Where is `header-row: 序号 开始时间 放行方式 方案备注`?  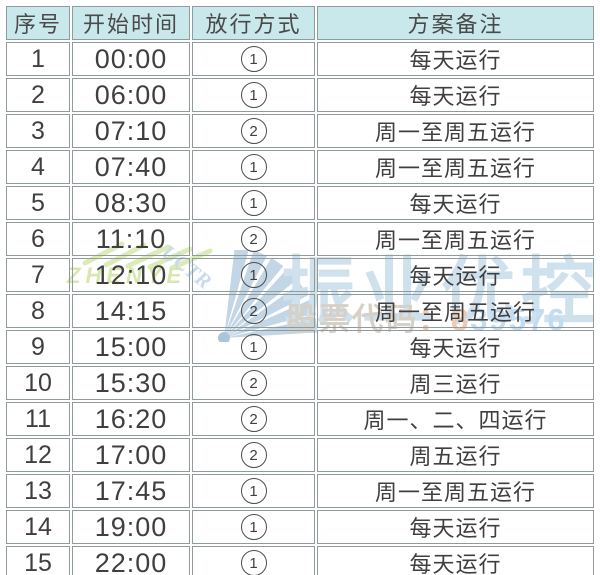
header-row: 序号 开始时间 放行方式 方案备注 is located at coordinates (300, 23).